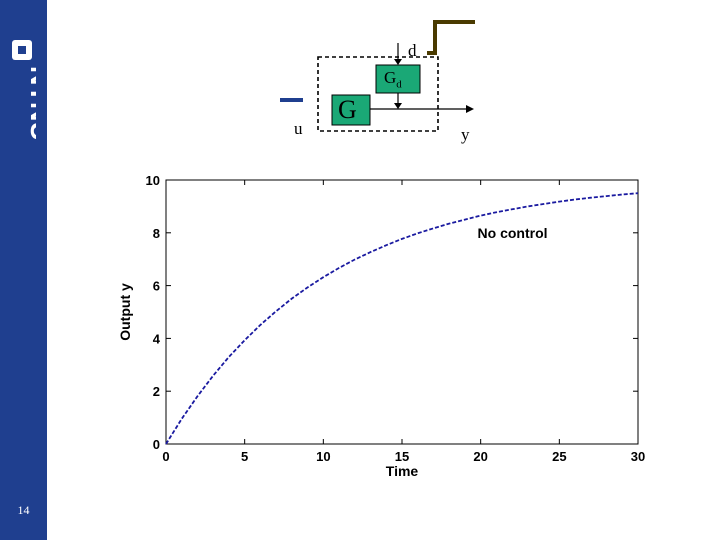 This screenshot has width=720, height=540. Describe the element at coordinates (398, 62) in the screenshot. I see `disturbance-arrowhead` at that location.